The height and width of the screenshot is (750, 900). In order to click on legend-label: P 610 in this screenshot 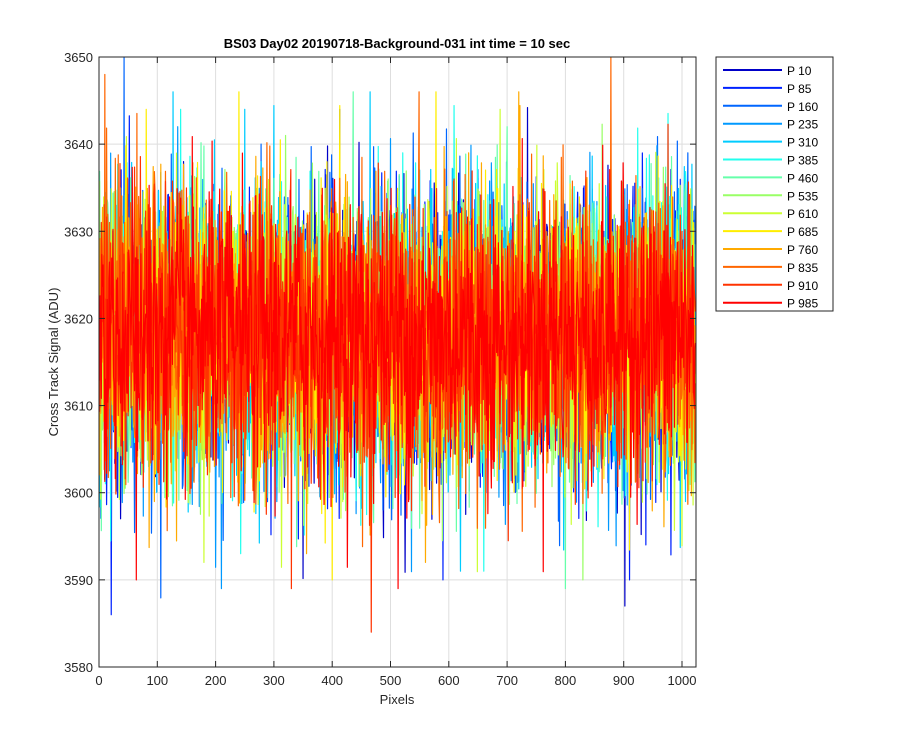, I will do `click(802, 214)`.